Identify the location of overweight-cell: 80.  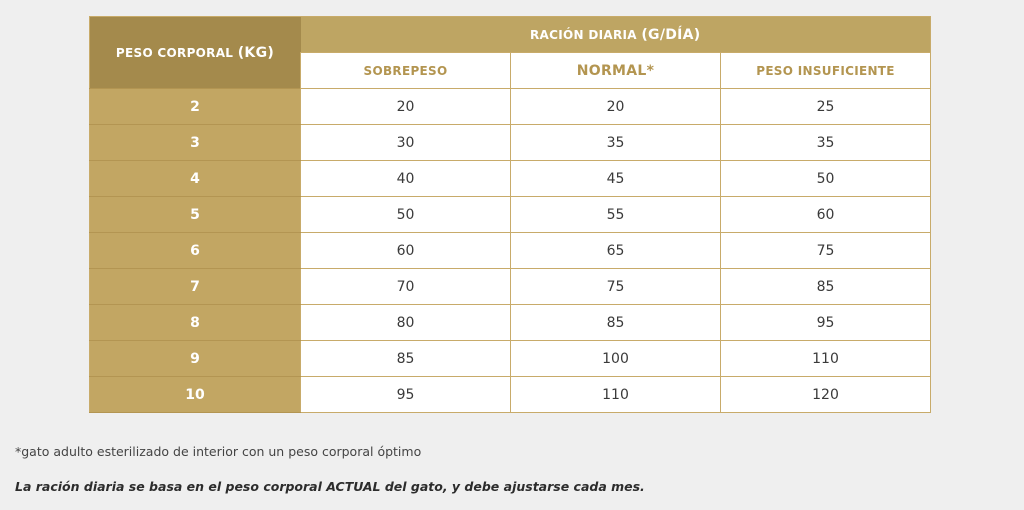
(405, 322).